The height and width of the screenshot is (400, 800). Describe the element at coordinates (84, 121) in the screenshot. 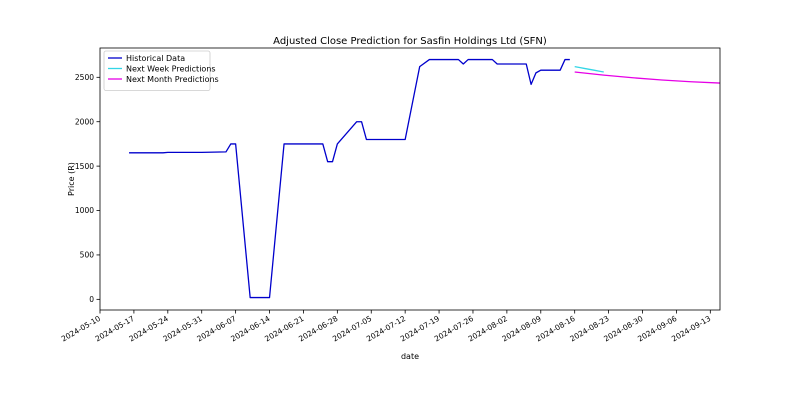

I see `y-tick-label: 2000` at that location.